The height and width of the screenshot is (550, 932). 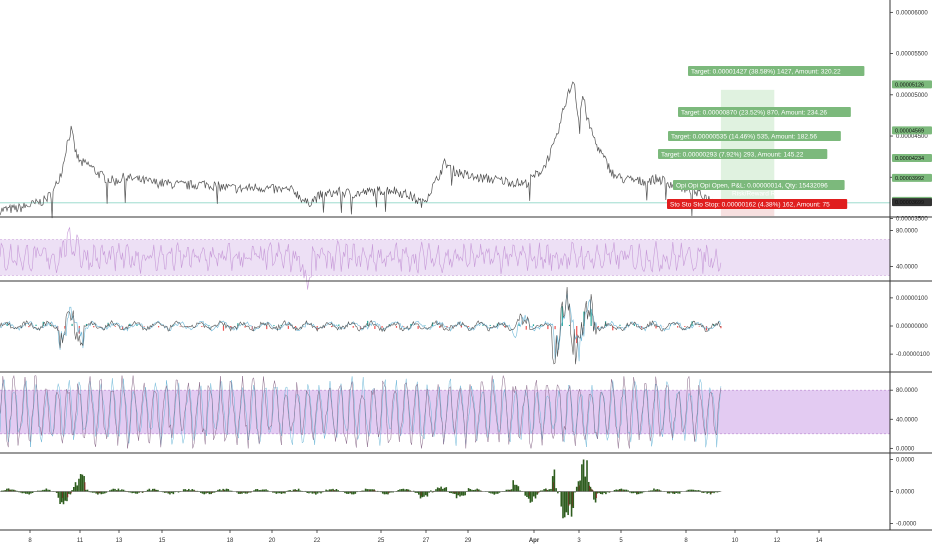 I want to click on x-tick-label: 18, so click(x=230, y=541).